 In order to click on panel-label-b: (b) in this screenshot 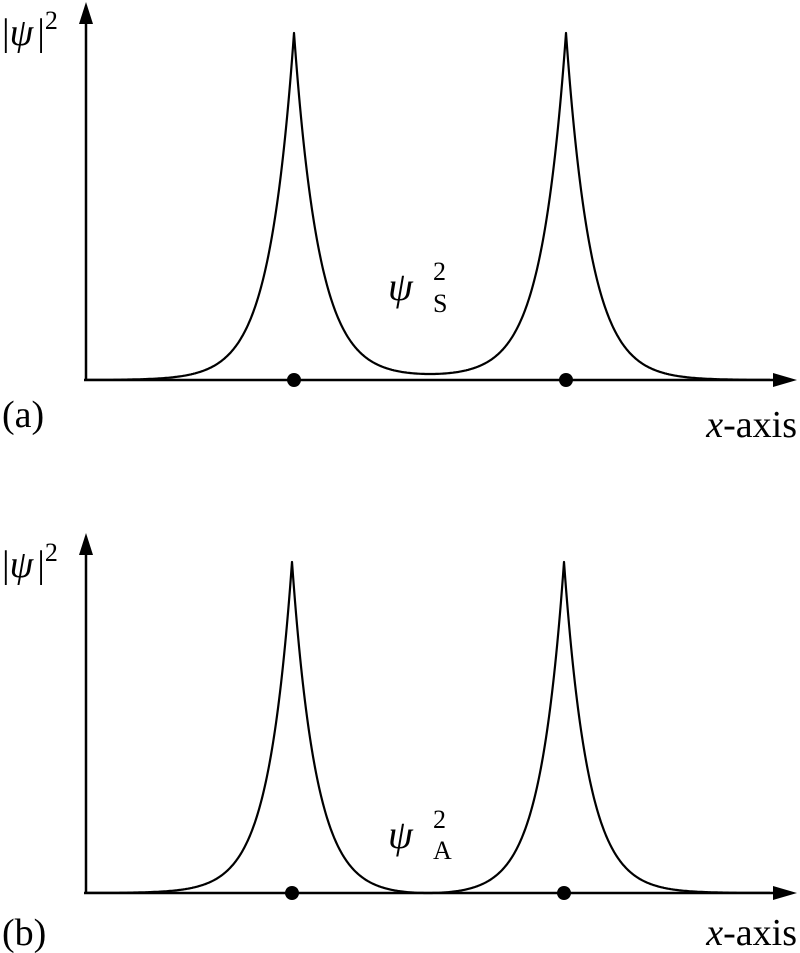, I will do `click(24, 932)`.